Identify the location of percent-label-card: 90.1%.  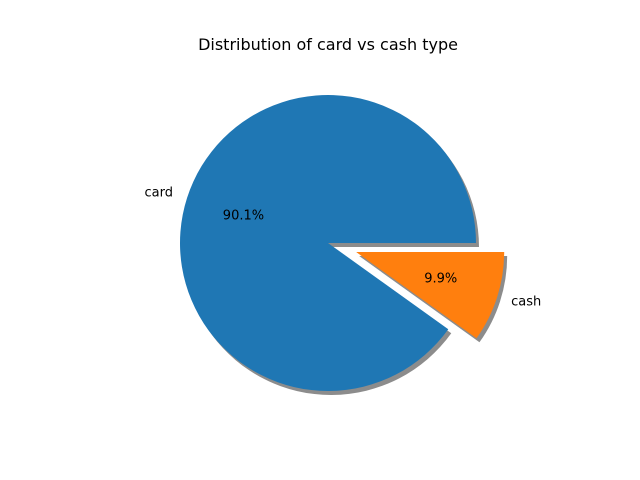
(243, 215).